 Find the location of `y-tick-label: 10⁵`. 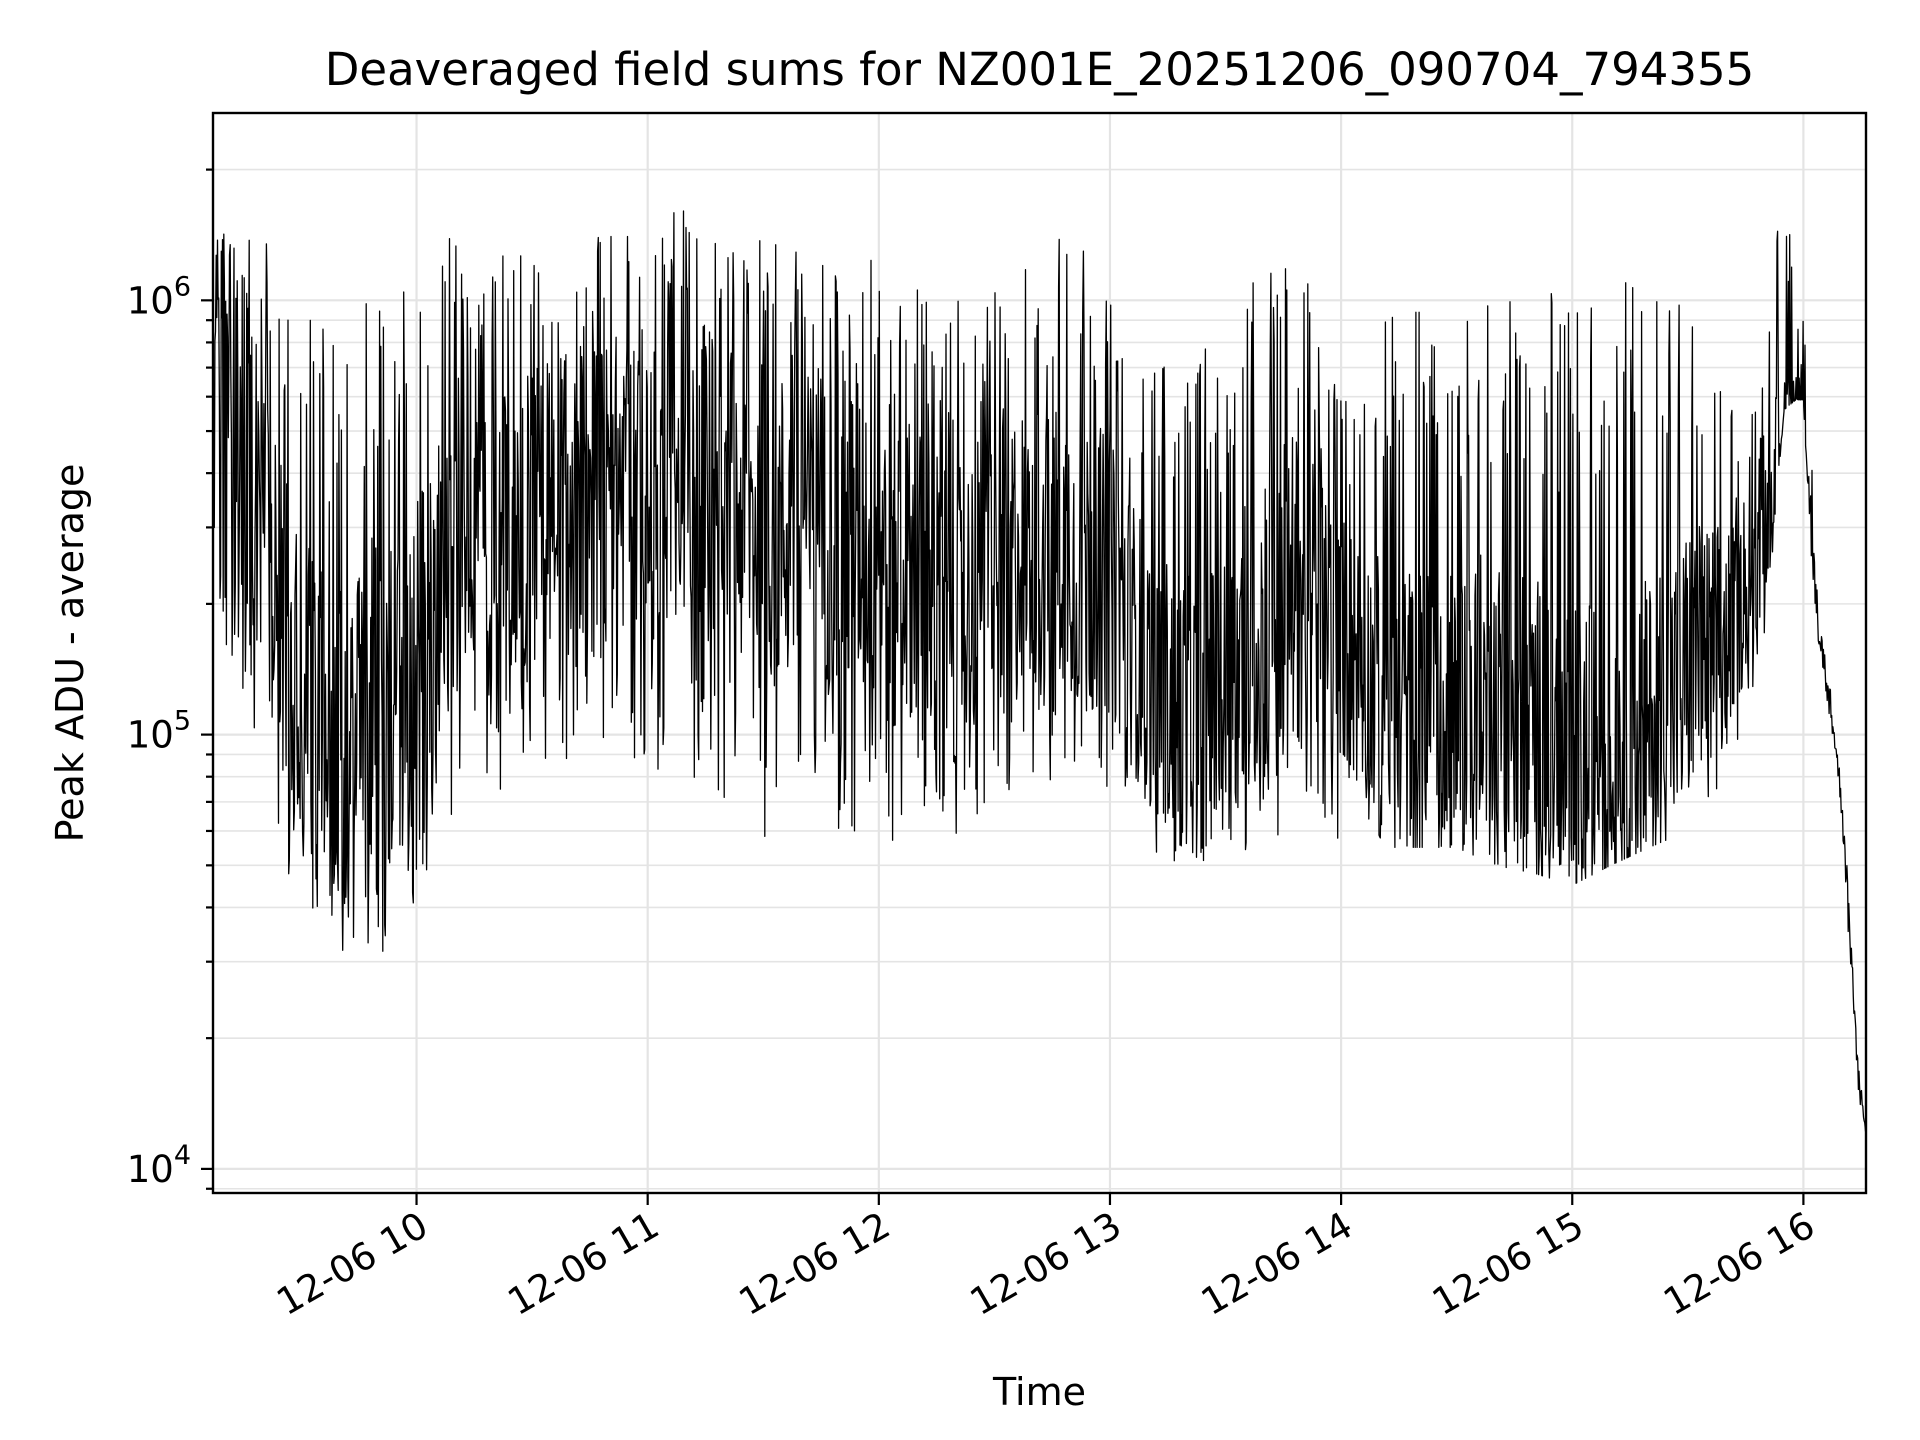

y-tick-label: 10⁵ is located at coordinates (159, 731).